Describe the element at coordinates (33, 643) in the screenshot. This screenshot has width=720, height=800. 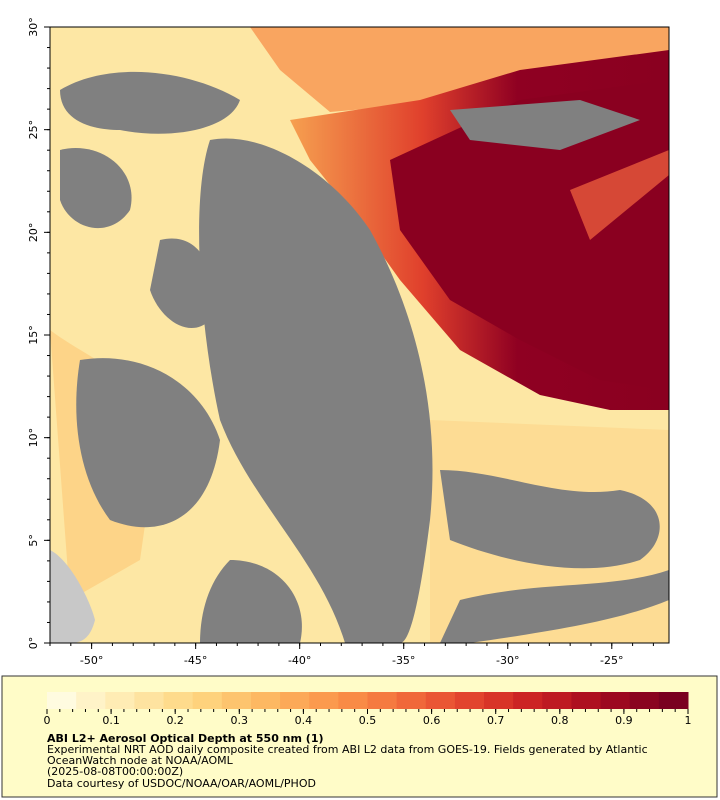
I see `y-tick-label: 0°` at that location.